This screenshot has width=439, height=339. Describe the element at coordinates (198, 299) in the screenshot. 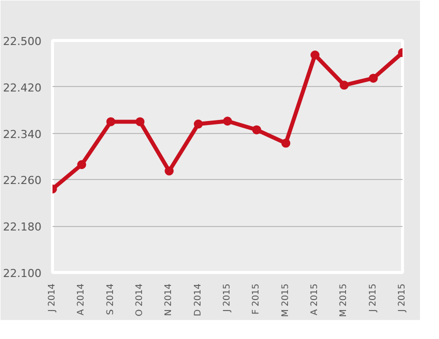

I see `x-tick-label: D 2014` at that location.